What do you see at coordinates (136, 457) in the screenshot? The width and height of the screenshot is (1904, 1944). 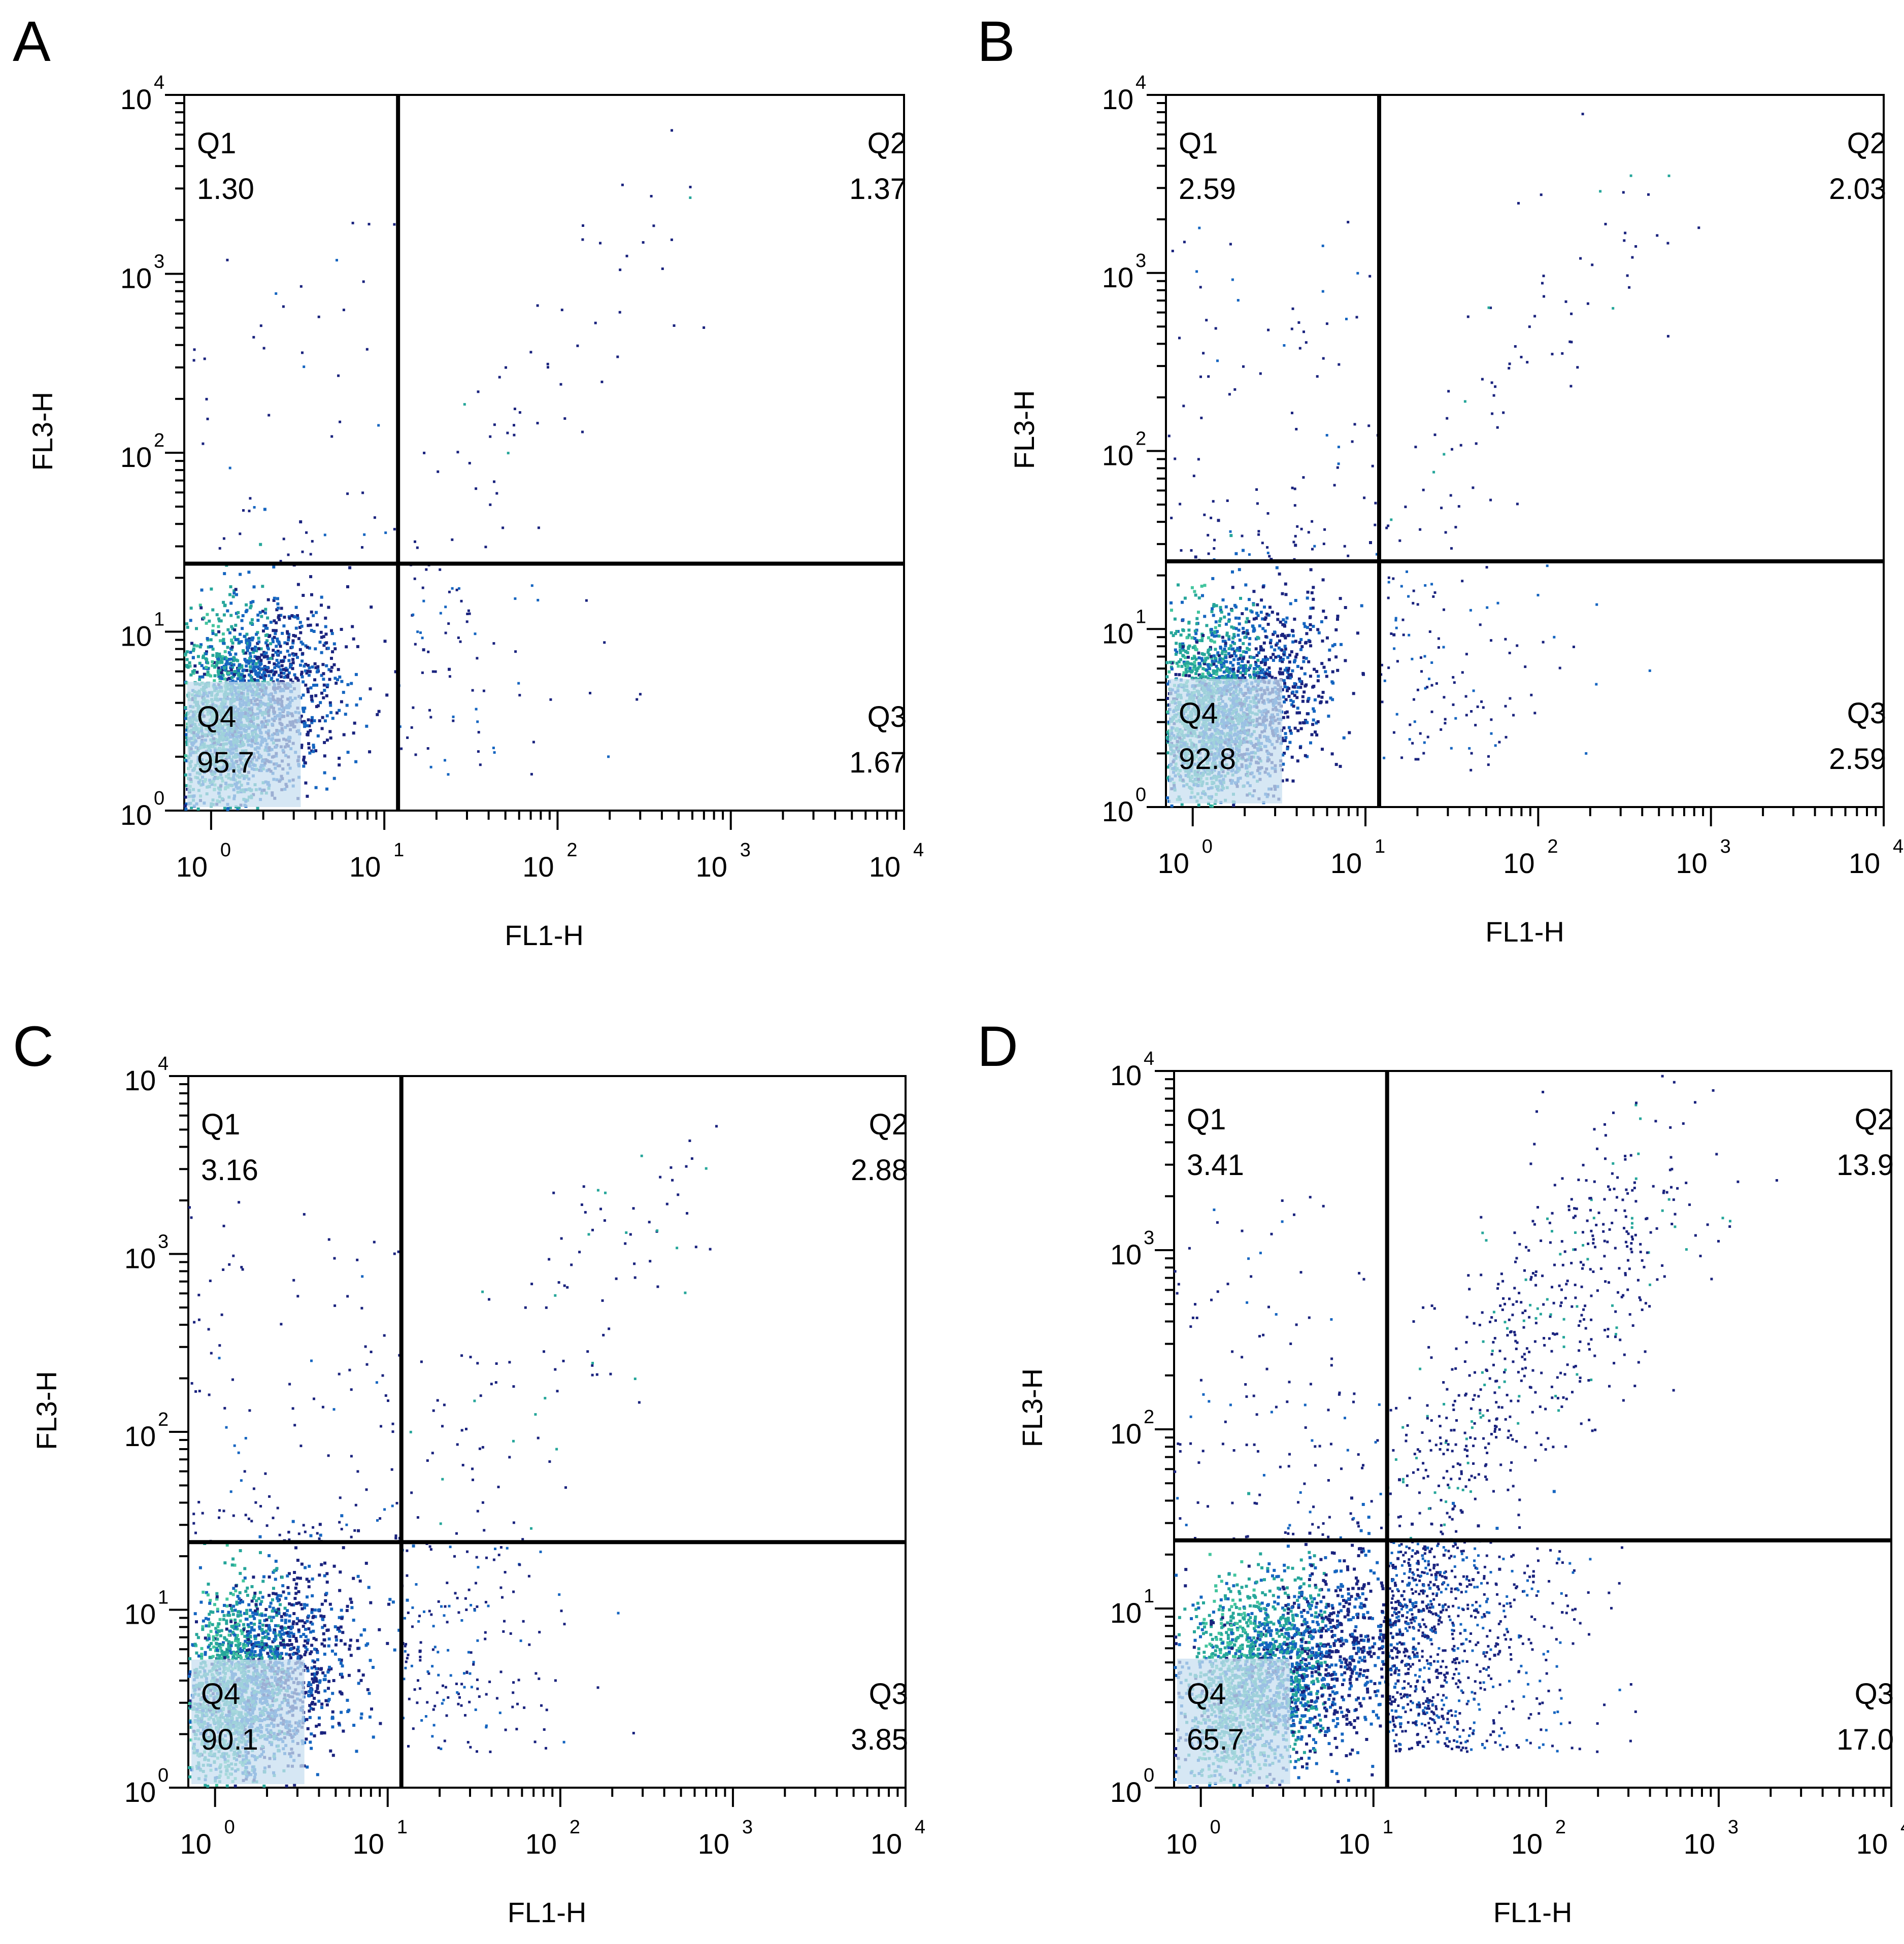 I see `y-tick-label: 10` at bounding box center [136, 457].